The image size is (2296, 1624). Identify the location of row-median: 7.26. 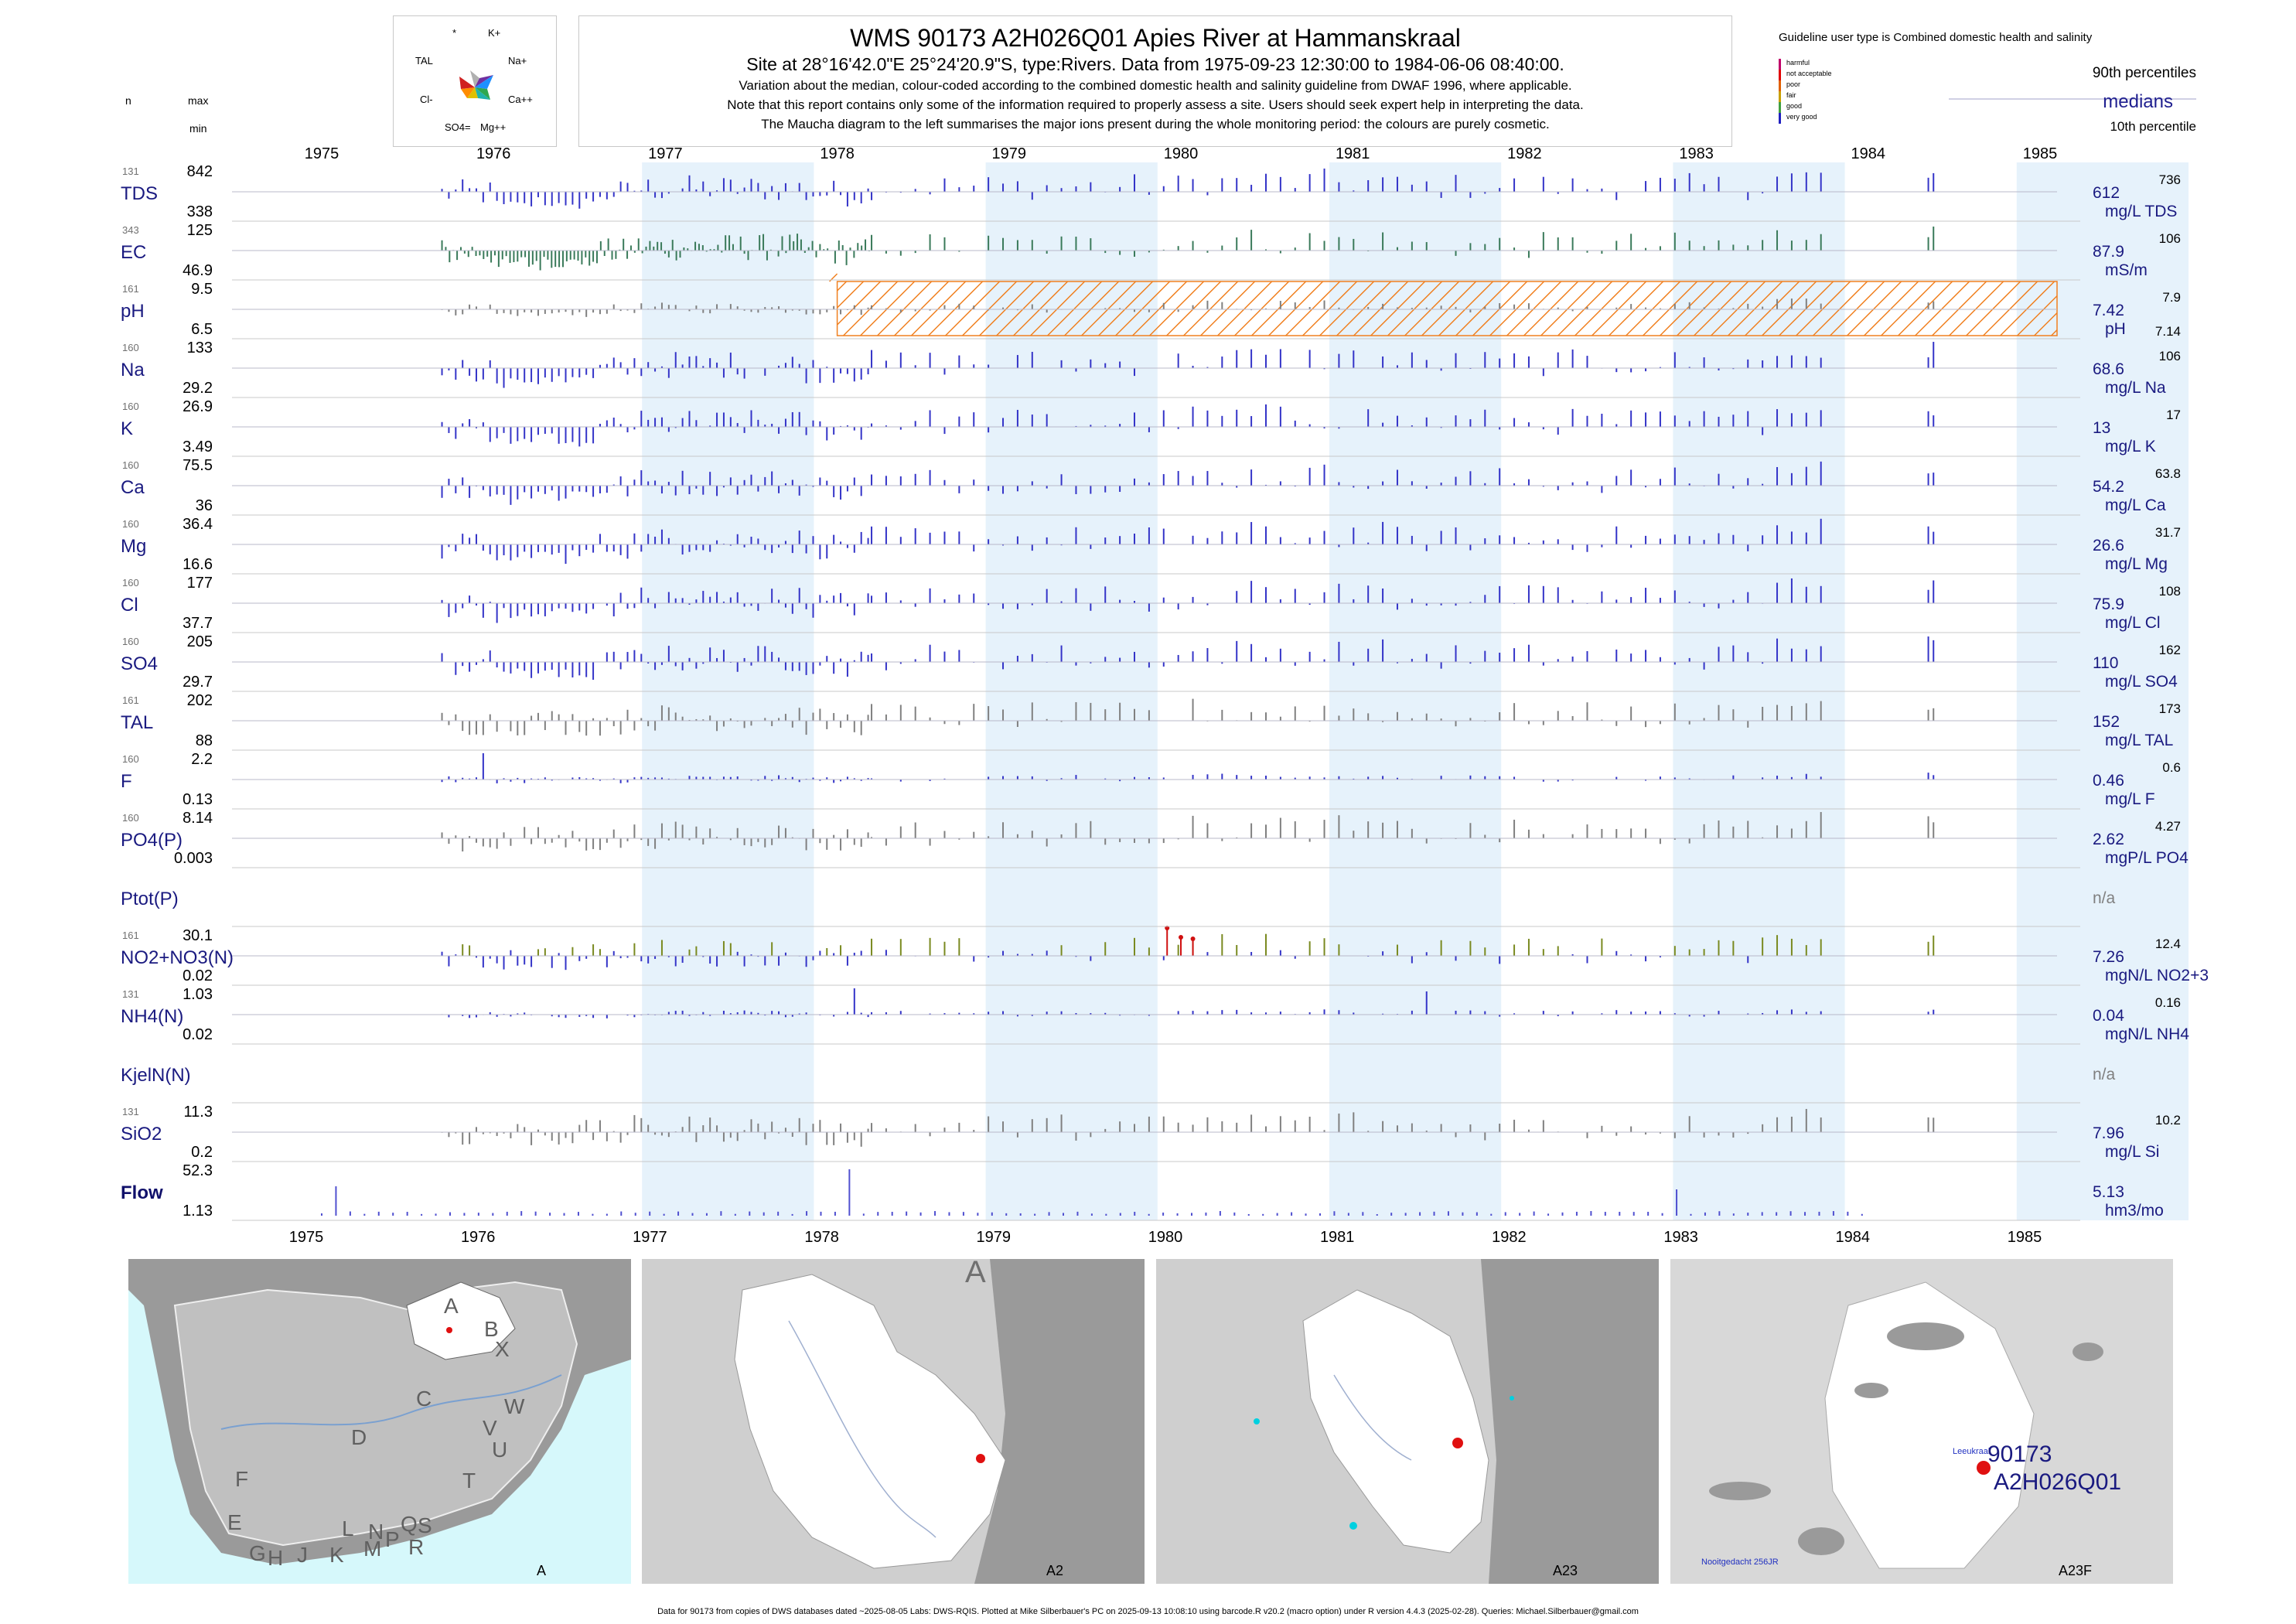
(2108, 957).